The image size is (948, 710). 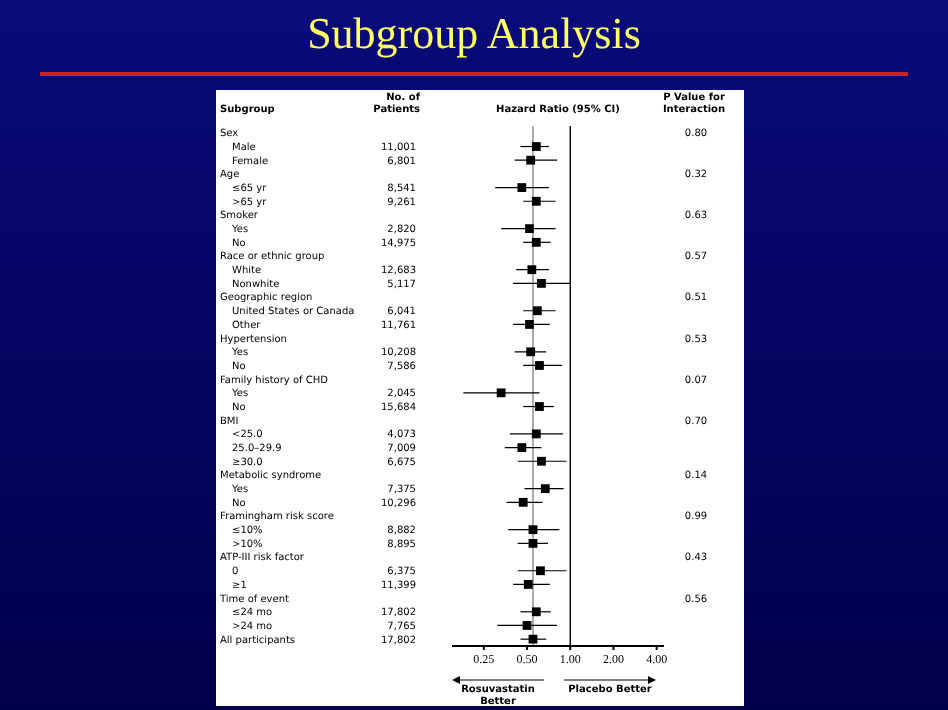 I want to click on text: Subgroup Analysis, so click(x=474, y=34).